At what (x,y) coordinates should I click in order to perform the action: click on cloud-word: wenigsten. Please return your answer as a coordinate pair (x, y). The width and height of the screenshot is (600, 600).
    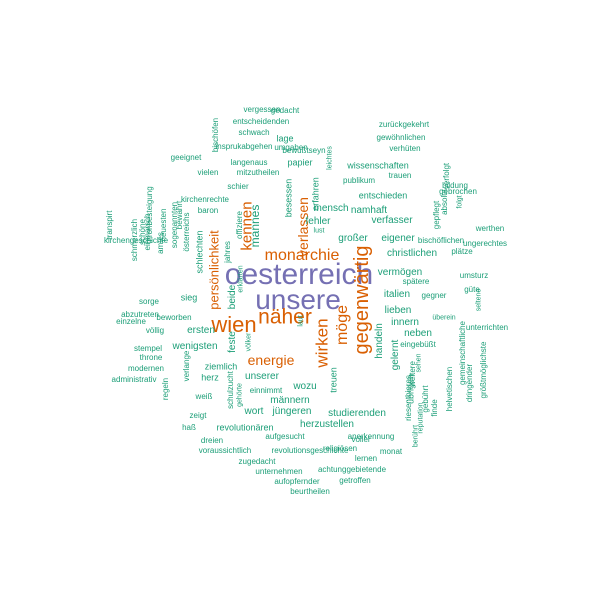
    Looking at the image, I should click on (195, 346).